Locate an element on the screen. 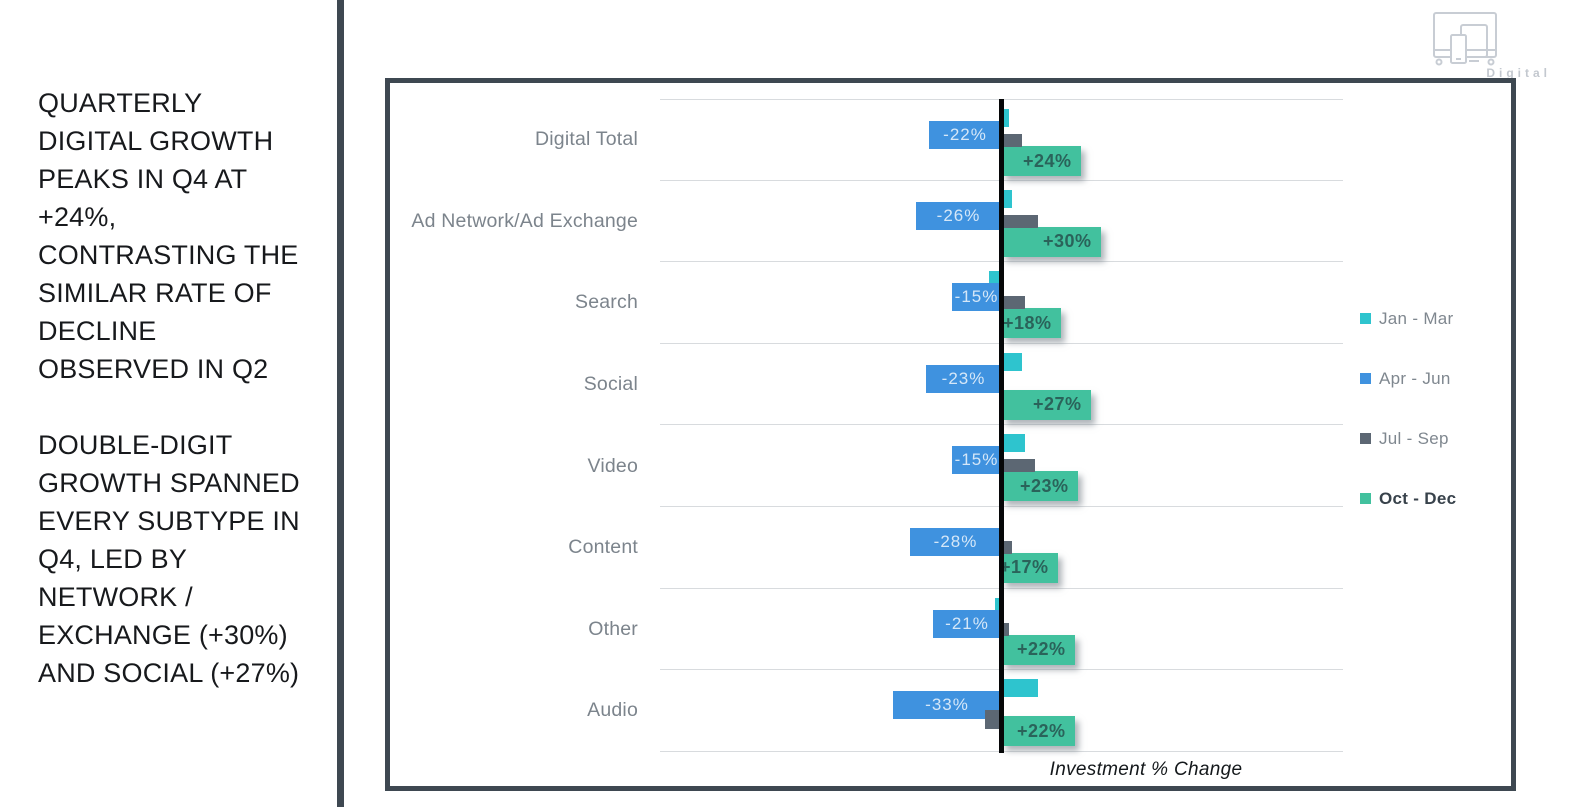 The image size is (1579, 807). legend-label: Jan - Mar is located at coordinates (1416, 318).